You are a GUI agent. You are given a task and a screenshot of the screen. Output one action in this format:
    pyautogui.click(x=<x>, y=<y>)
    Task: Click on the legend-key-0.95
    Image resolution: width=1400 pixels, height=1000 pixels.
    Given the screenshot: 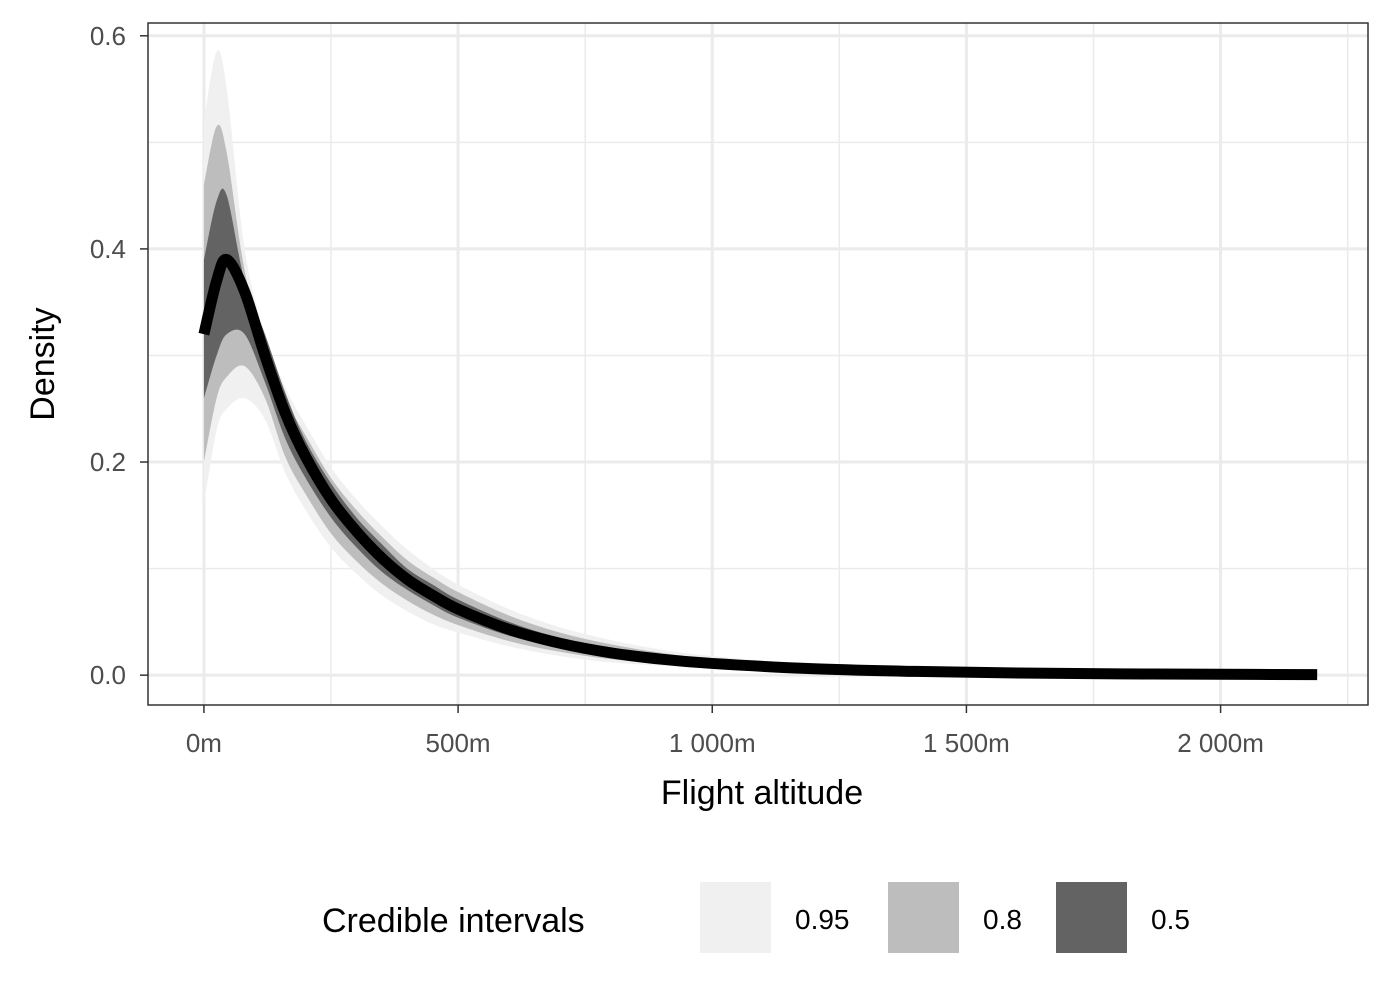 What is the action you would take?
    pyautogui.click(x=735, y=917)
    